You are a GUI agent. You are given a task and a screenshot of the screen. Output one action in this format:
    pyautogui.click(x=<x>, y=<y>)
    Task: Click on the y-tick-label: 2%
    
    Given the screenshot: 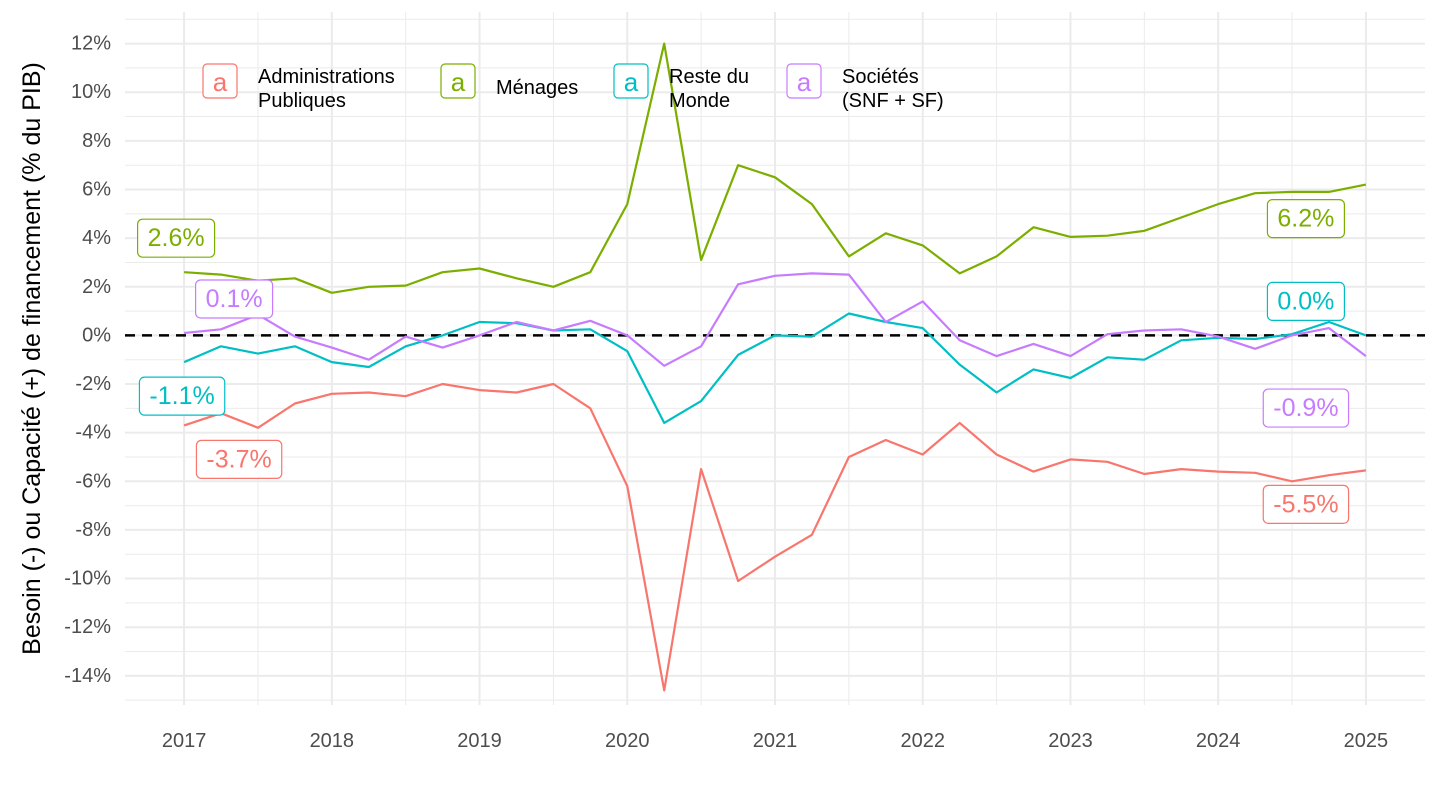 What is the action you would take?
    pyautogui.click(x=96, y=287)
    